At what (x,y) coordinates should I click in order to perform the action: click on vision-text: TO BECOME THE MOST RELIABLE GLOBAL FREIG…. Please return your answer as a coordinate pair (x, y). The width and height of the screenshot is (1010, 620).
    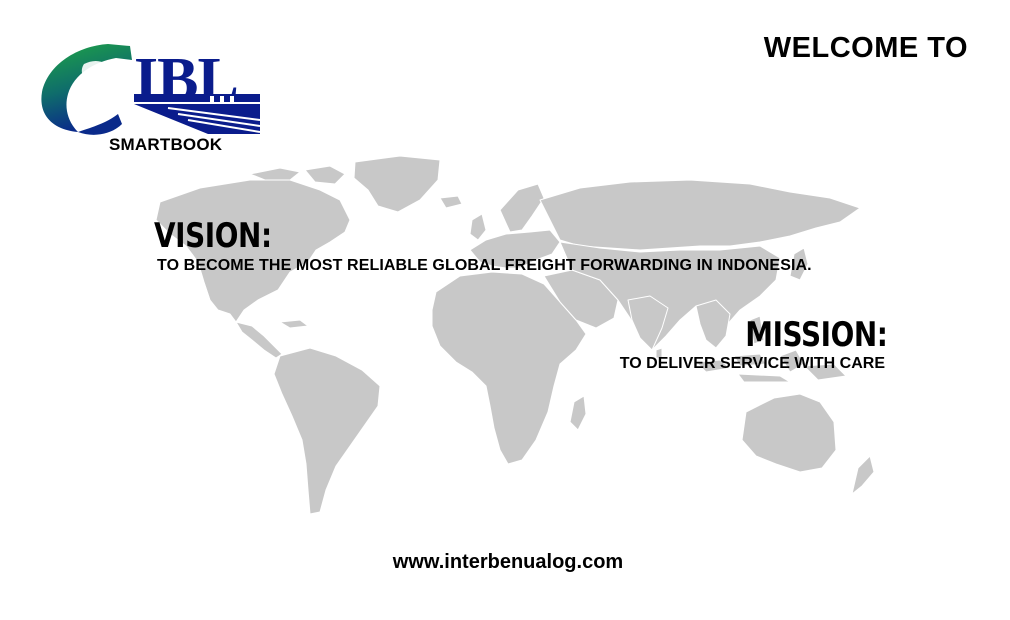
    Looking at the image, I should click on (484, 265).